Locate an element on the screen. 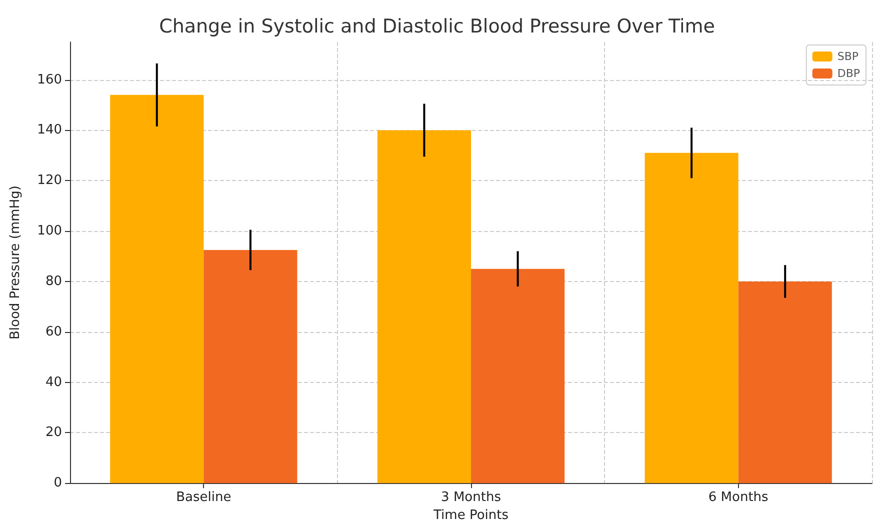  y-tick-label: 160 is located at coordinates (49, 80).